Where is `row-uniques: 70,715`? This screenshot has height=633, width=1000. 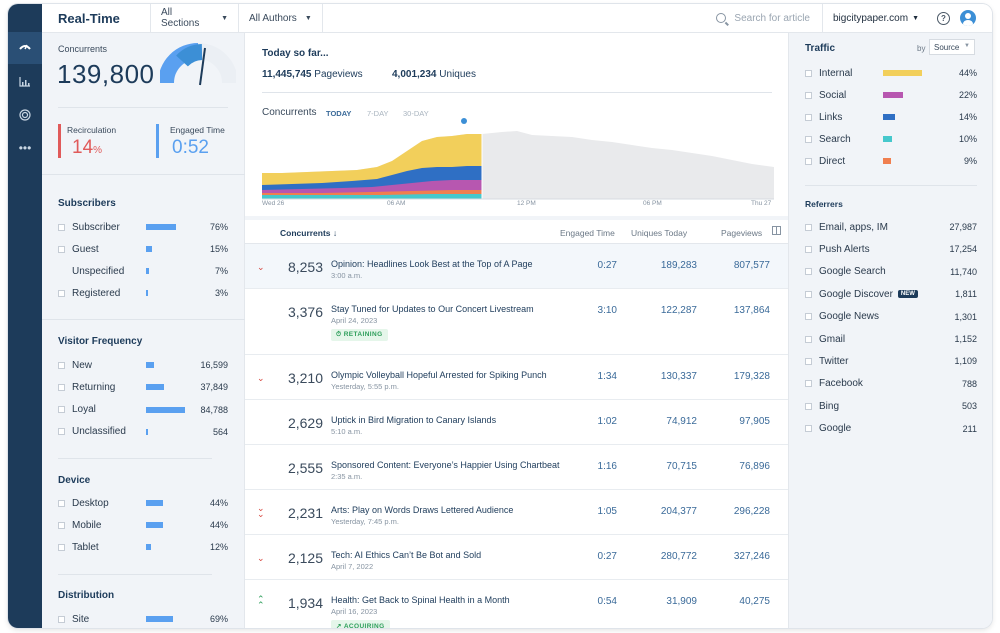
row-uniques: 70,715 is located at coordinates (681, 466).